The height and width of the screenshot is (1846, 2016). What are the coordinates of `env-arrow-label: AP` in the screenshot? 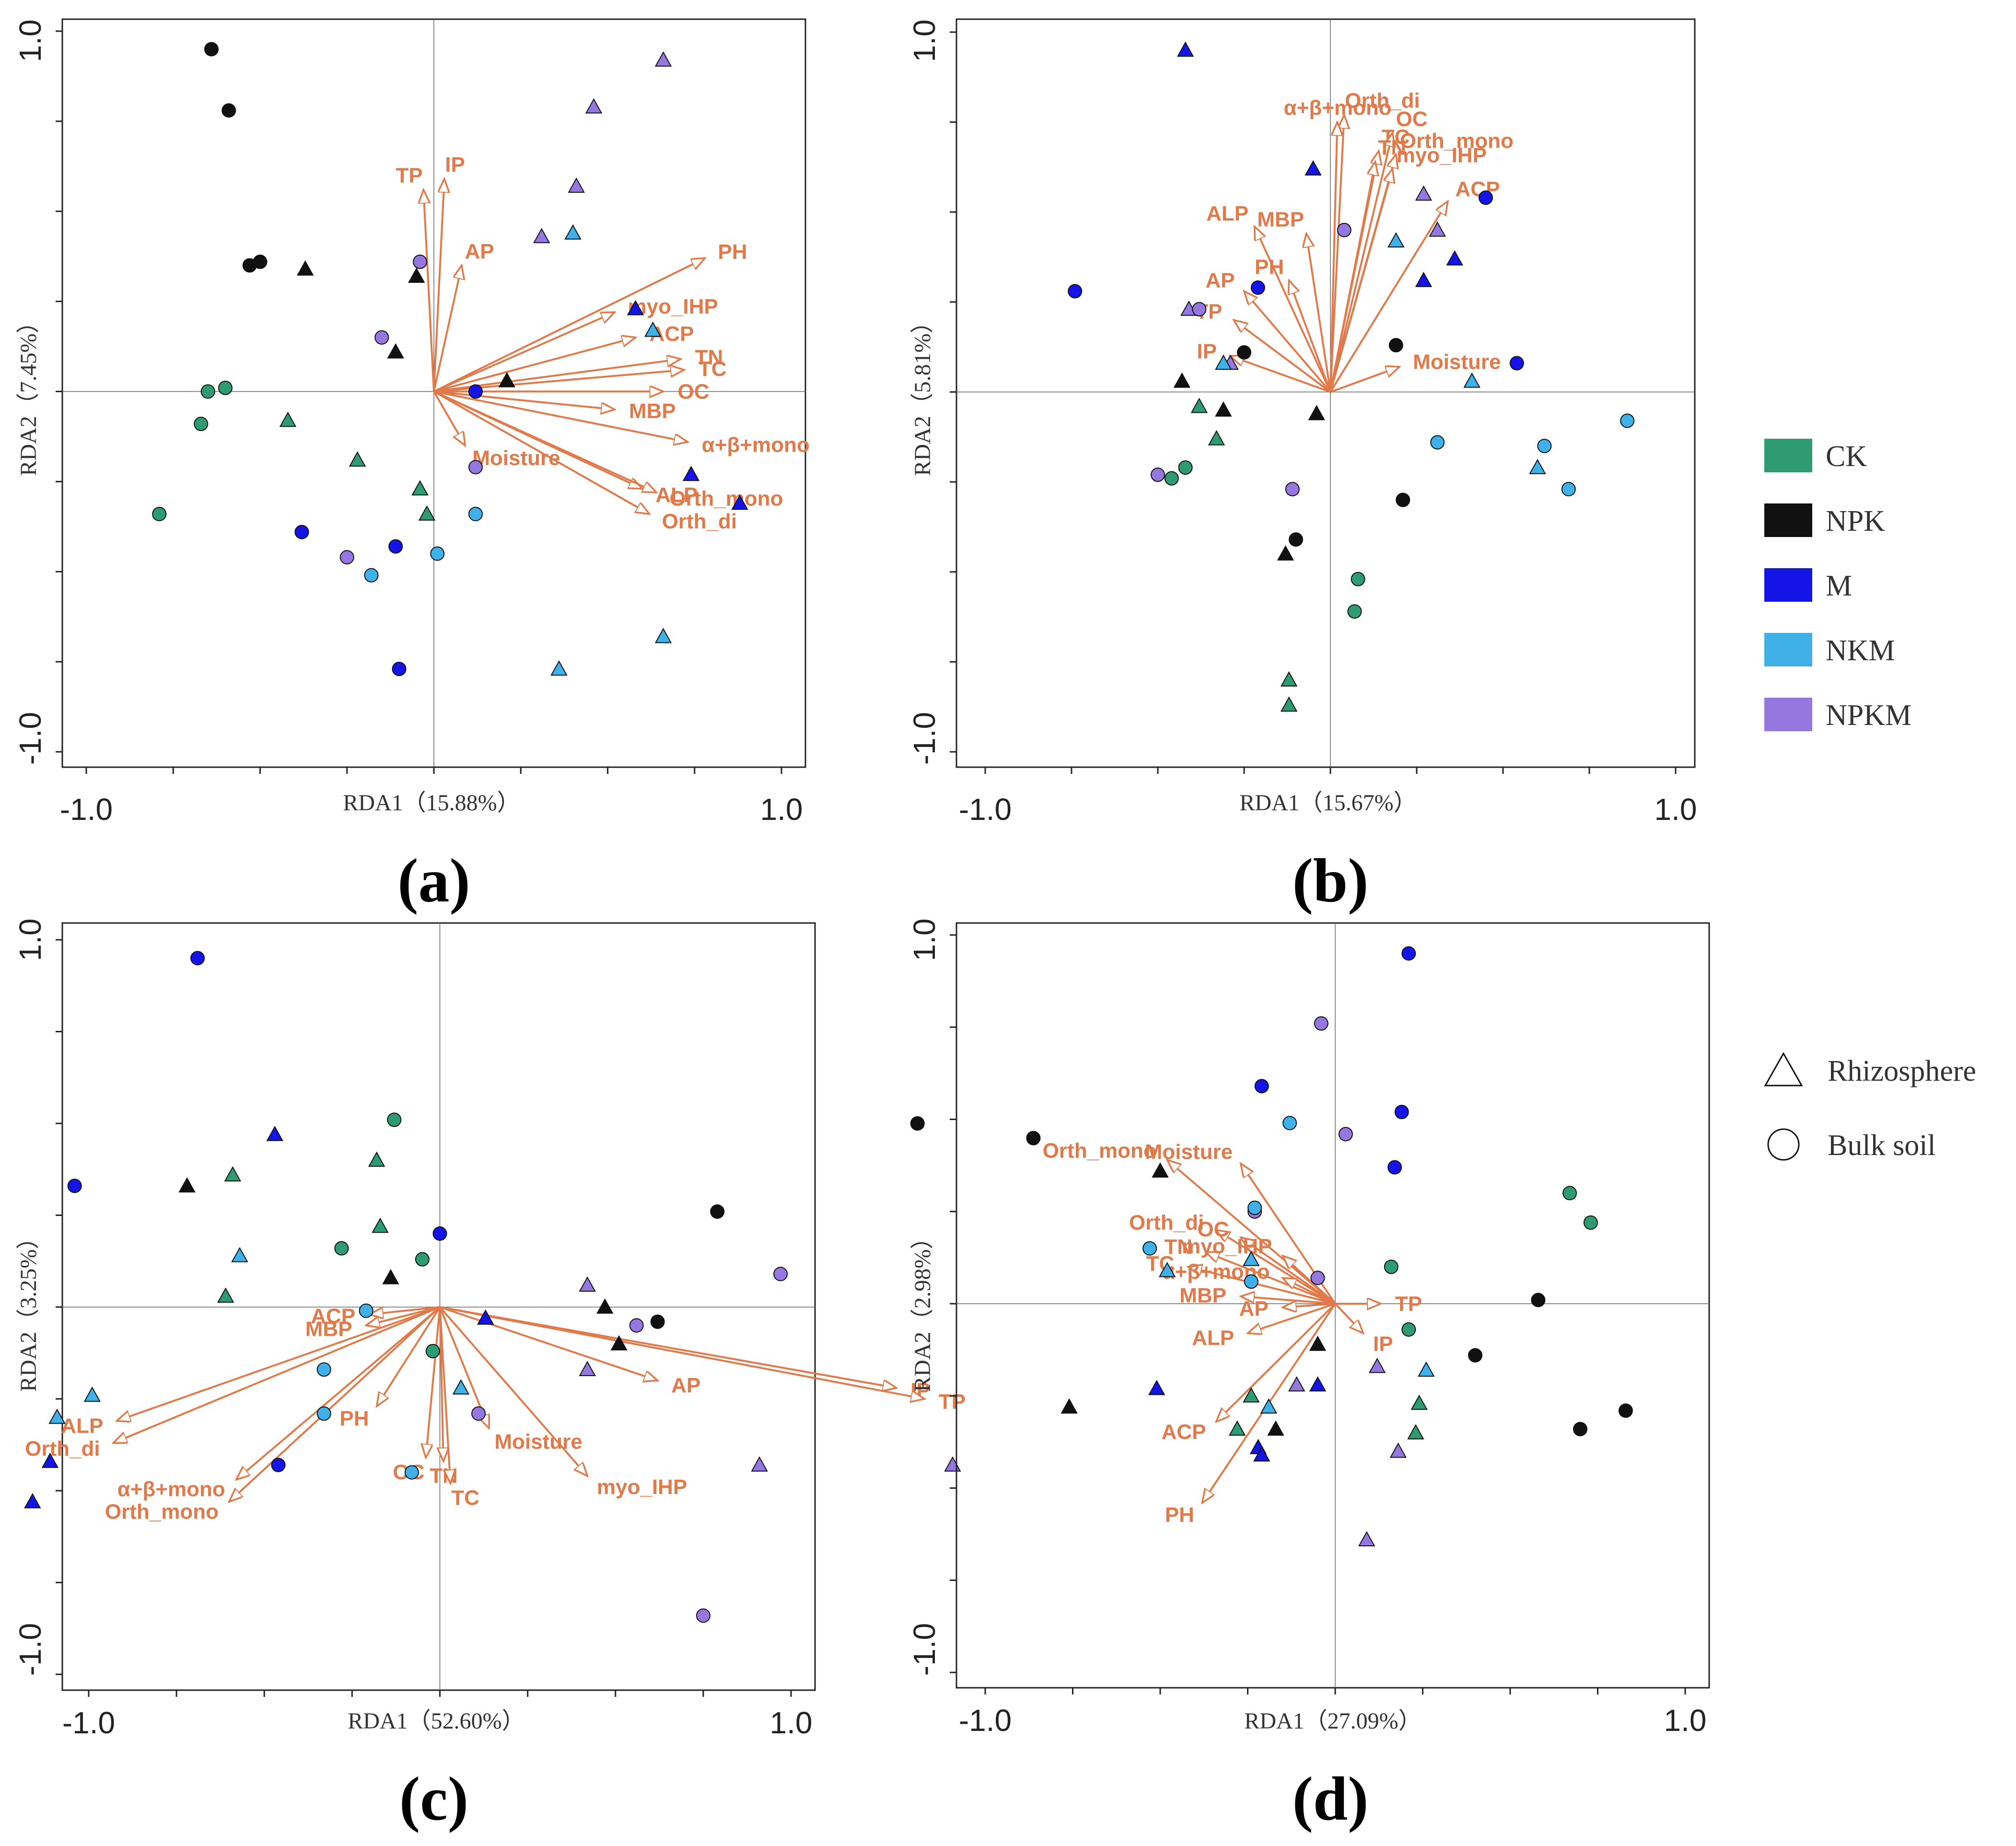 It's located at (1254, 1308).